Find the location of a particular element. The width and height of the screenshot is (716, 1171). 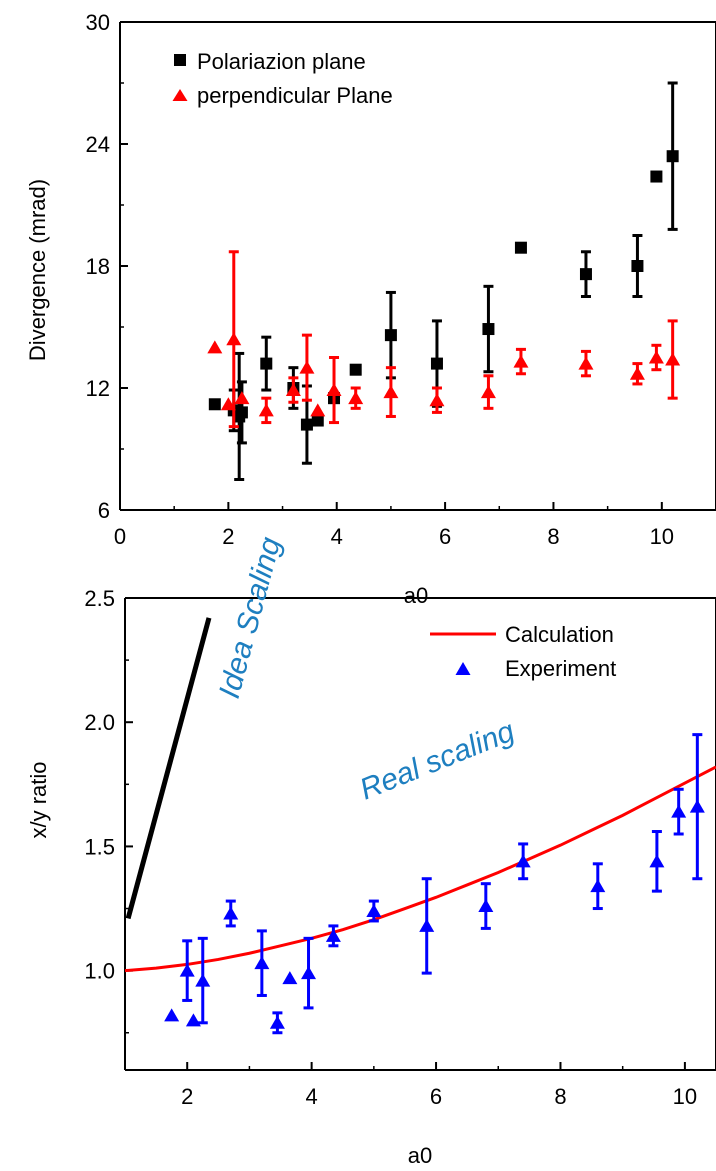

legend-marker-perpendicular is located at coordinates (180, 95).